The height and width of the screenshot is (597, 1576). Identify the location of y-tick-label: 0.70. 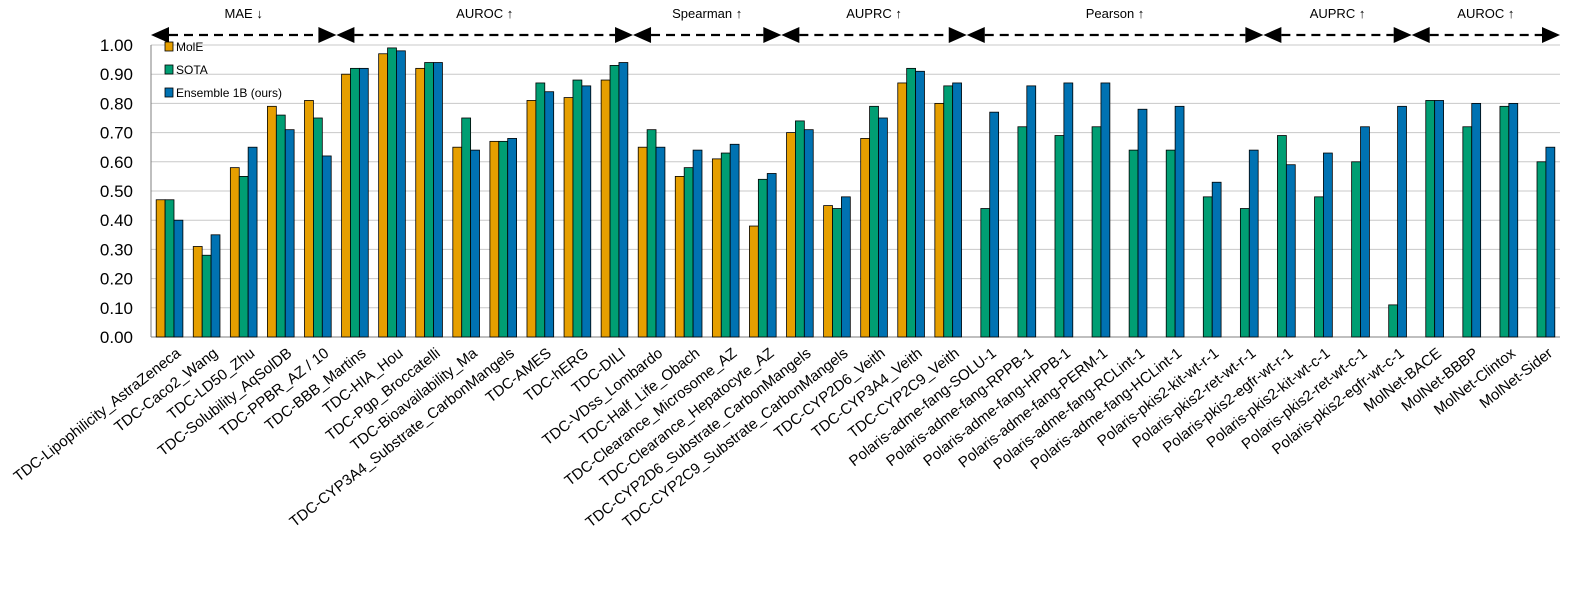
(116, 133).